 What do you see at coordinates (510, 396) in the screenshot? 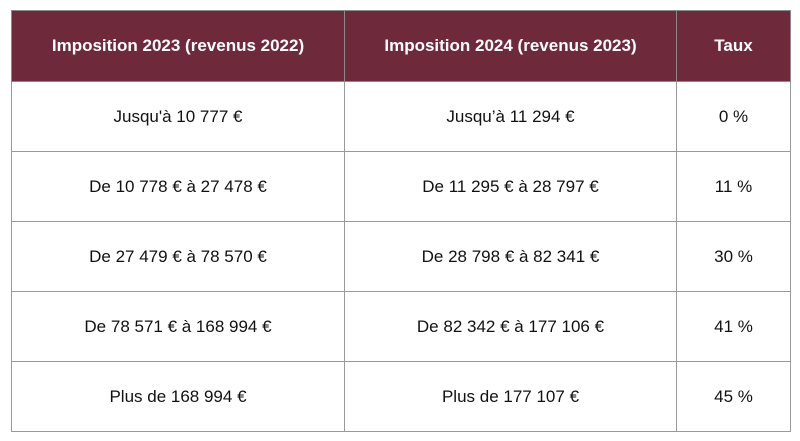
I see `cell-bracket-2024: Plus de 177 107 €` at bounding box center [510, 396].